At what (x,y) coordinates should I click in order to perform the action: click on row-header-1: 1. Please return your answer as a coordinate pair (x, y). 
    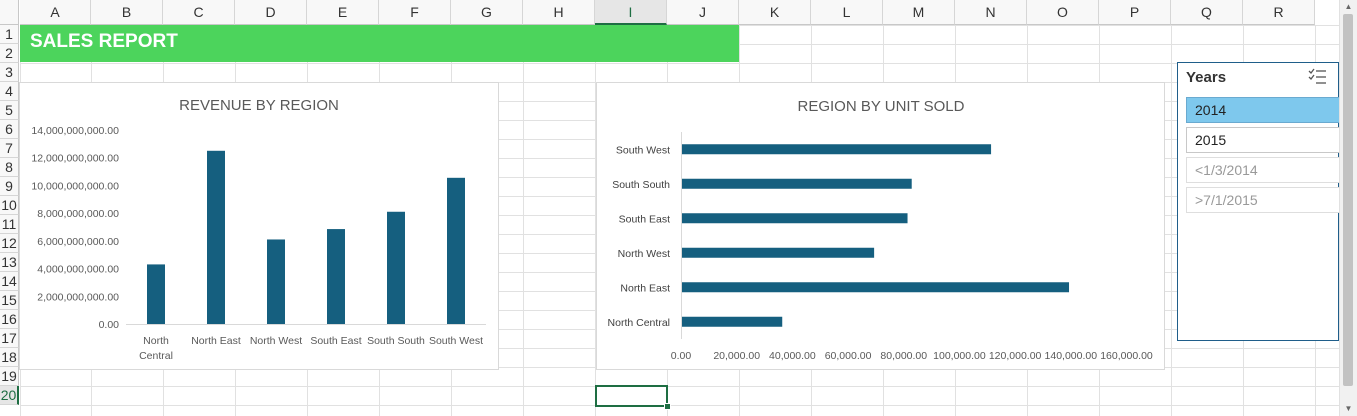
    Looking at the image, I should click on (9, 34).